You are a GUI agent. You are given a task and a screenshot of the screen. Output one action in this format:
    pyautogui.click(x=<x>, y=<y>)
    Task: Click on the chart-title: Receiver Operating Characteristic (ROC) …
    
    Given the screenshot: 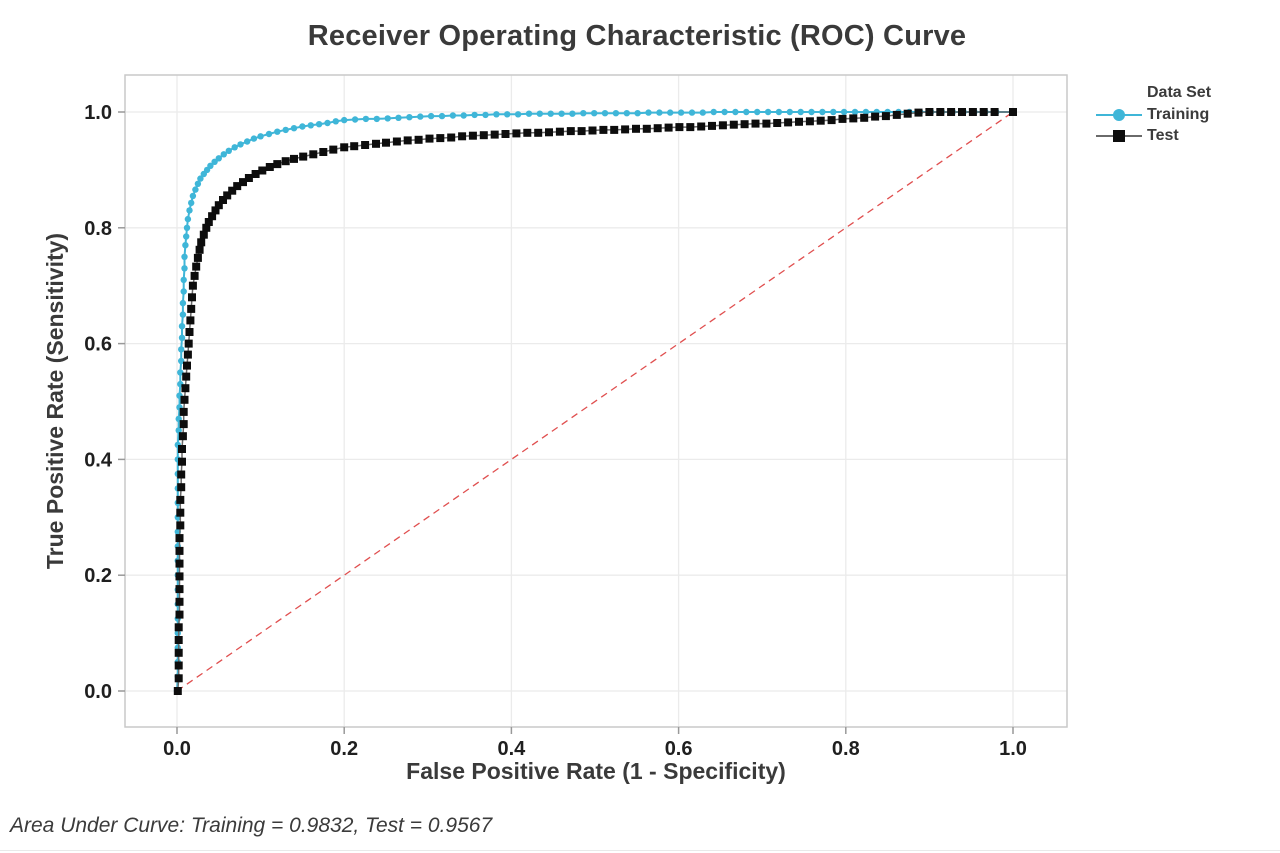 What is the action you would take?
    pyautogui.click(x=637, y=36)
    